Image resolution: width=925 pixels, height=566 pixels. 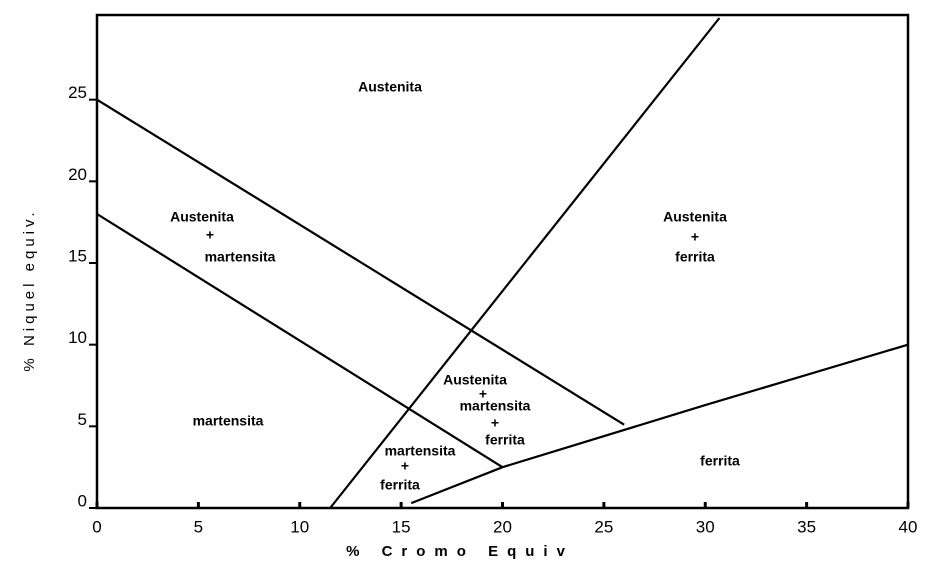 I want to click on x-tick-label: 35, so click(x=806, y=526).